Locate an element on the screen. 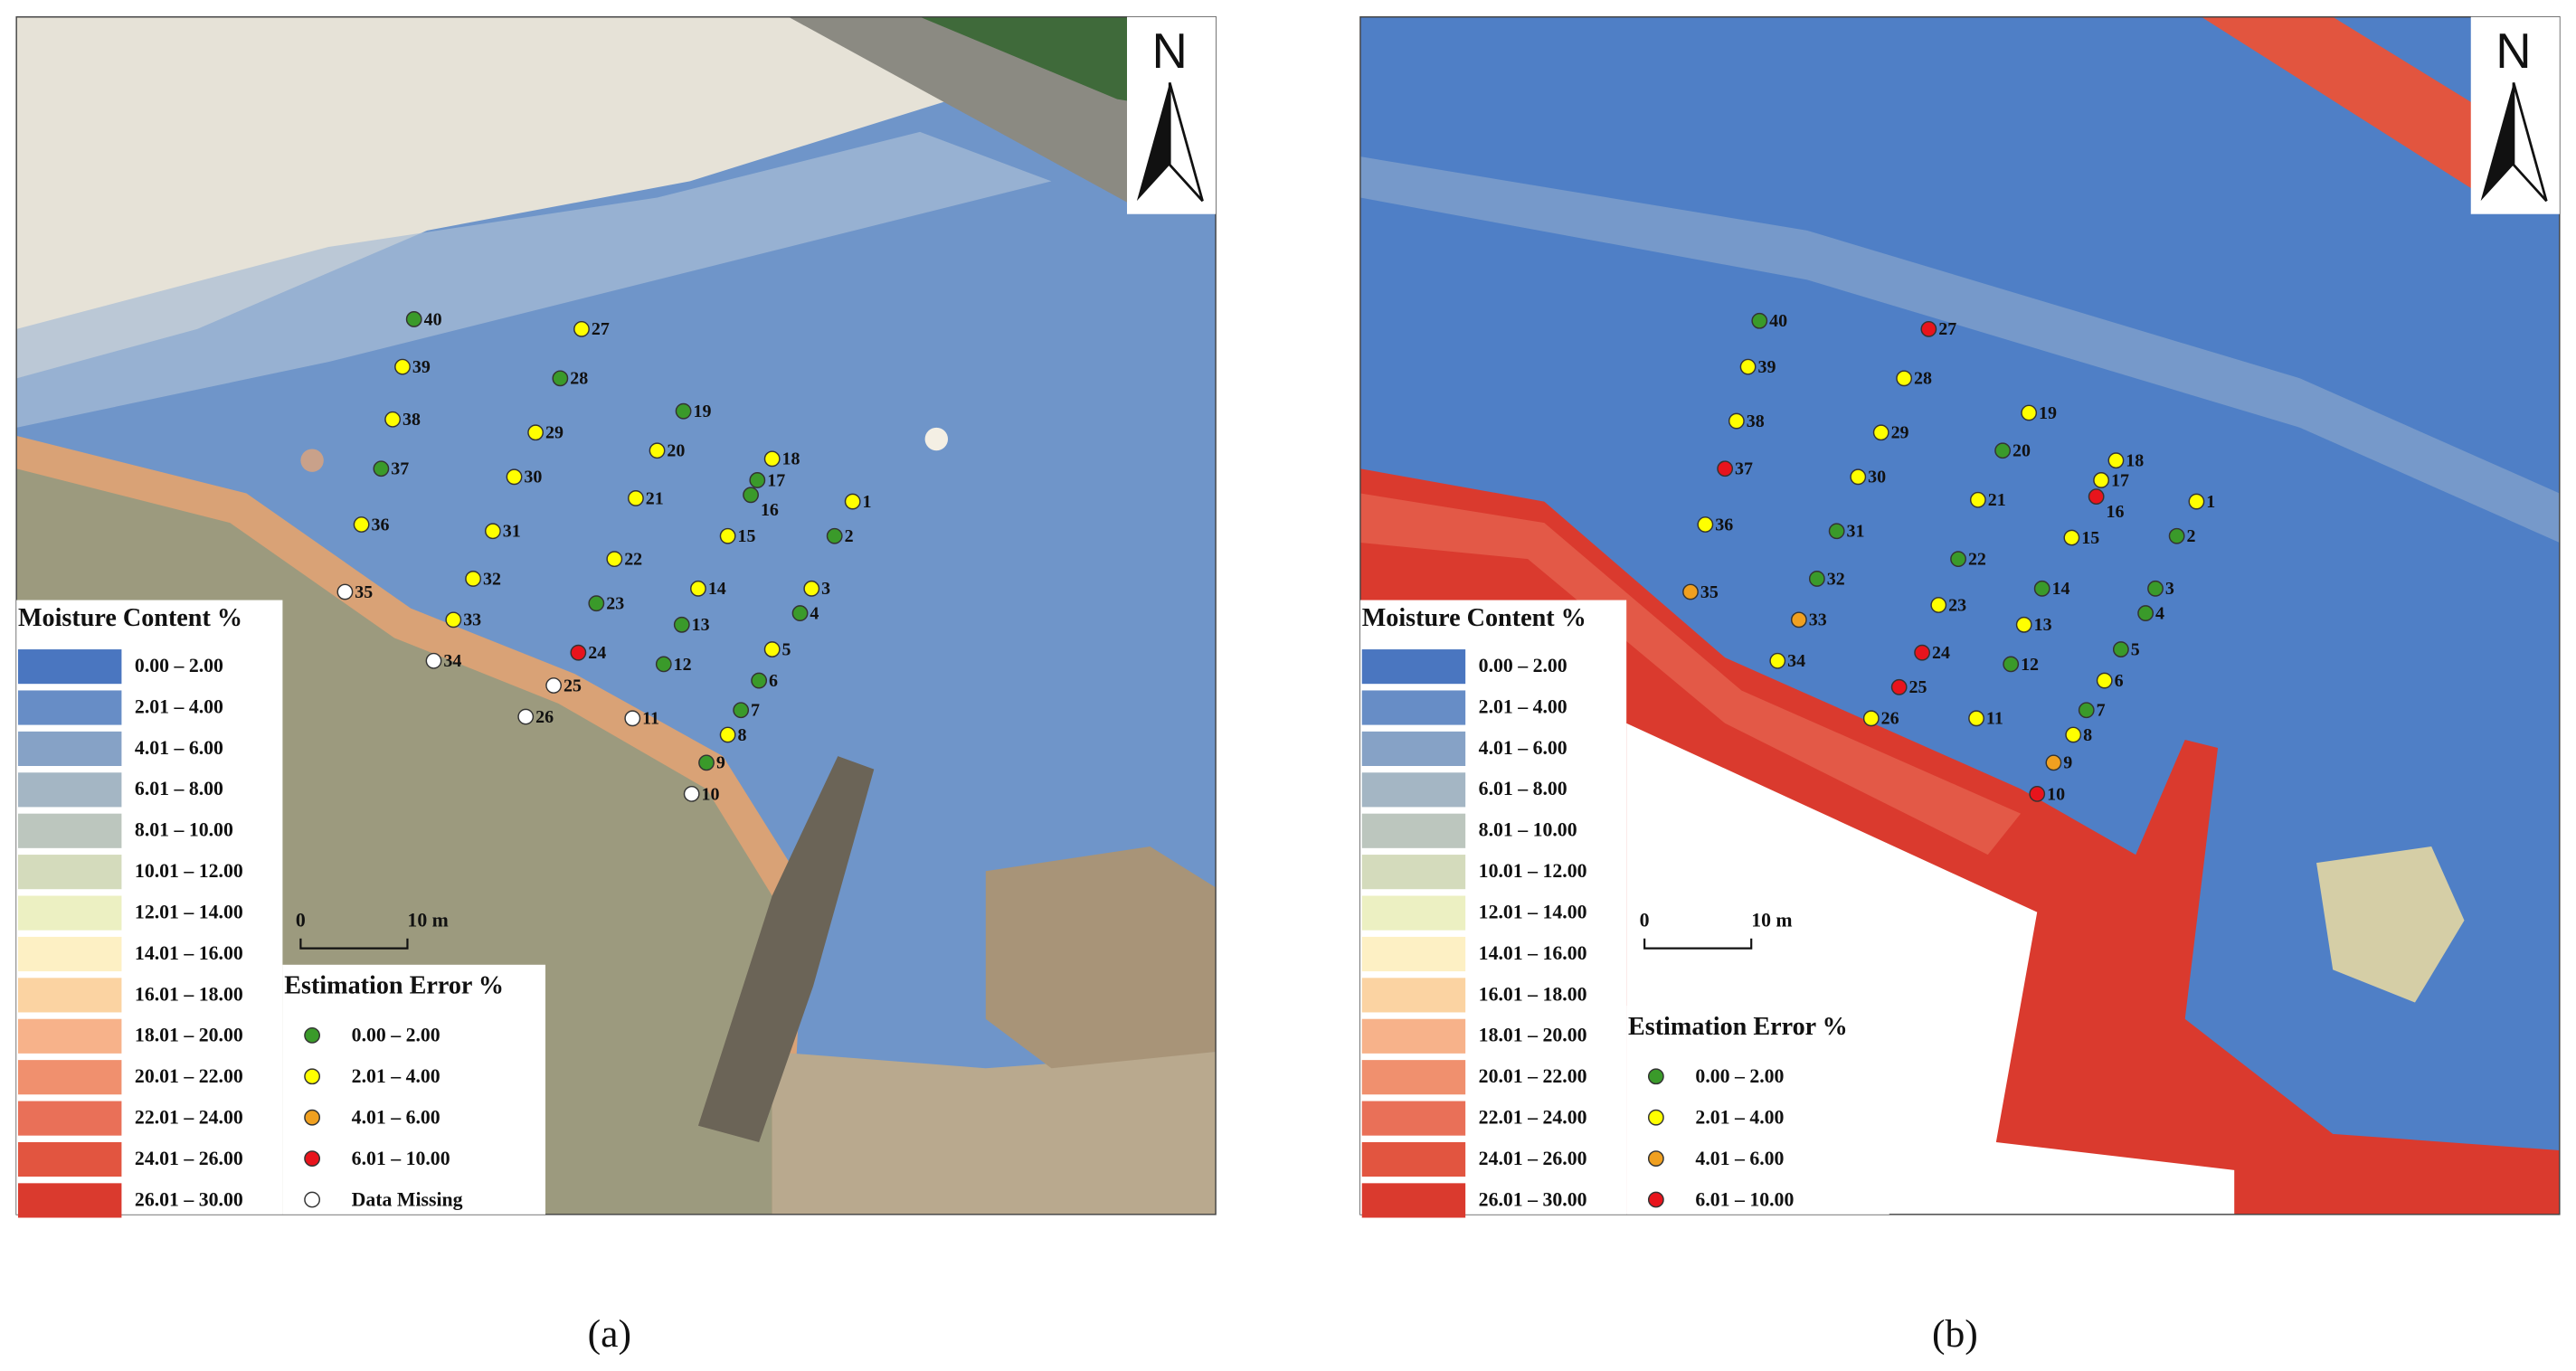 The width and height of the screenshot is (2576, 1371). target-b is located at coordinates (312, 460).